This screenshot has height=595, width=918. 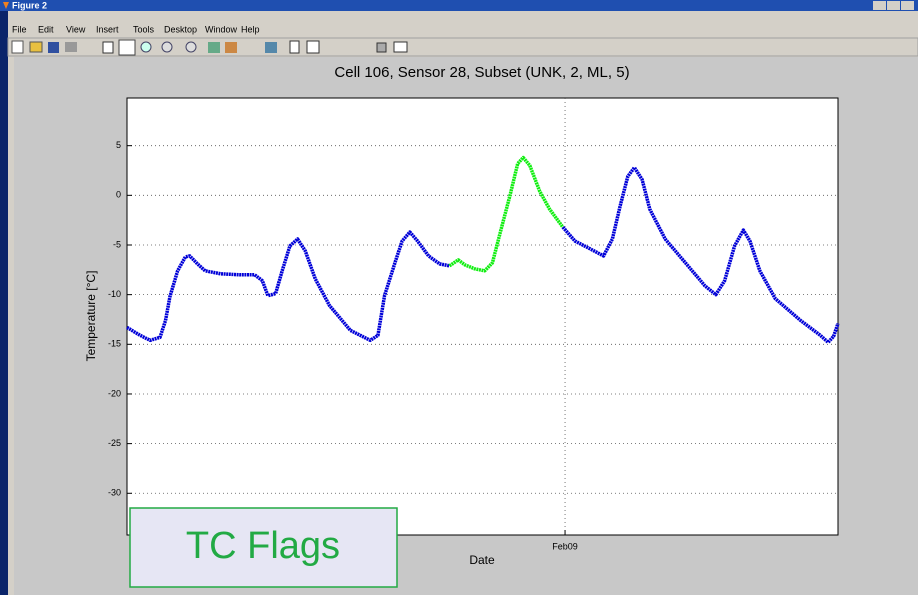 I want to click on y-tick-label: -5, so click(x=117, y=244).